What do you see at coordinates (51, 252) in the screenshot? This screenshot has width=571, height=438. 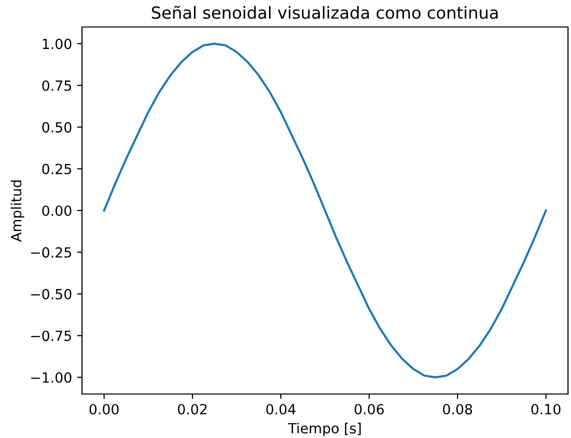 I see `y-tick-label: −0.25` at bounding box center [51, 252].